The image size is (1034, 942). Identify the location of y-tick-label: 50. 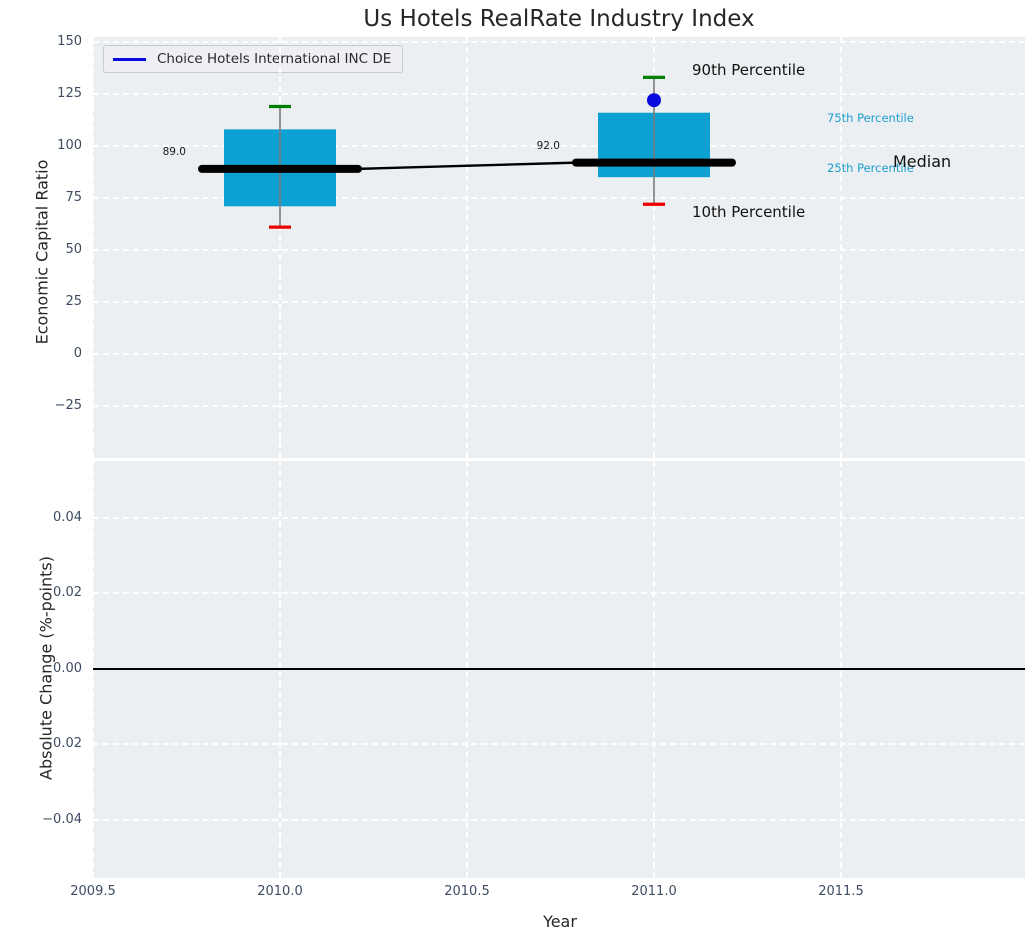
(73, 249).